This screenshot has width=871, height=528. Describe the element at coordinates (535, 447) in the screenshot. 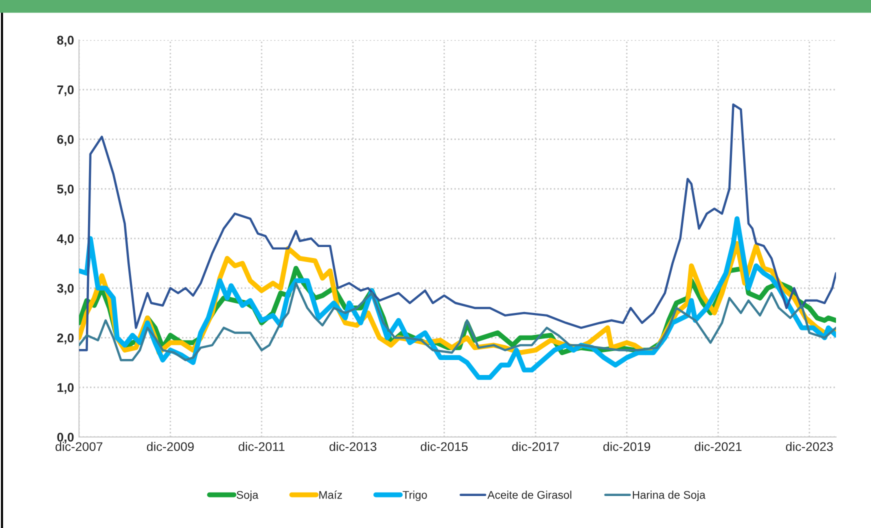

I see `x-tick-label: dic-2017` at that location.